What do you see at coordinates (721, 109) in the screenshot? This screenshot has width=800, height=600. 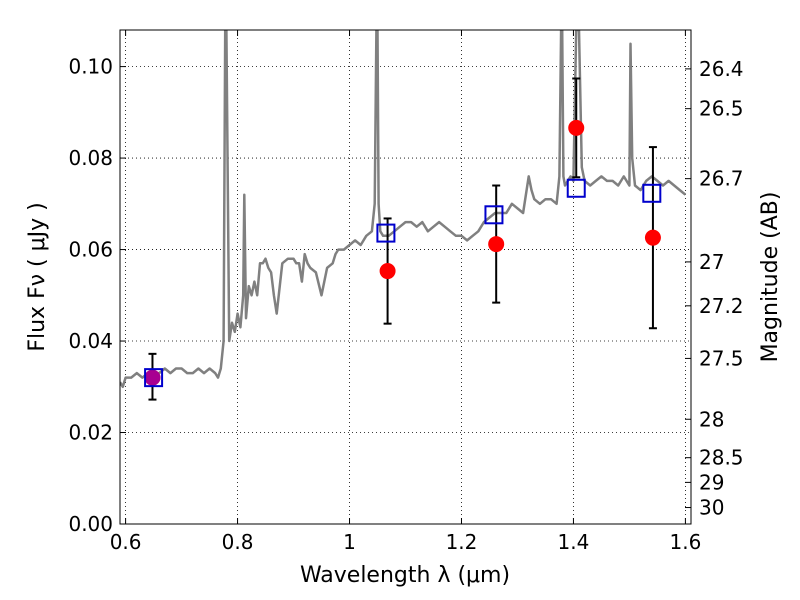 I see `magnitude-tick-label: 26.5` at bounding box center [721, 109].